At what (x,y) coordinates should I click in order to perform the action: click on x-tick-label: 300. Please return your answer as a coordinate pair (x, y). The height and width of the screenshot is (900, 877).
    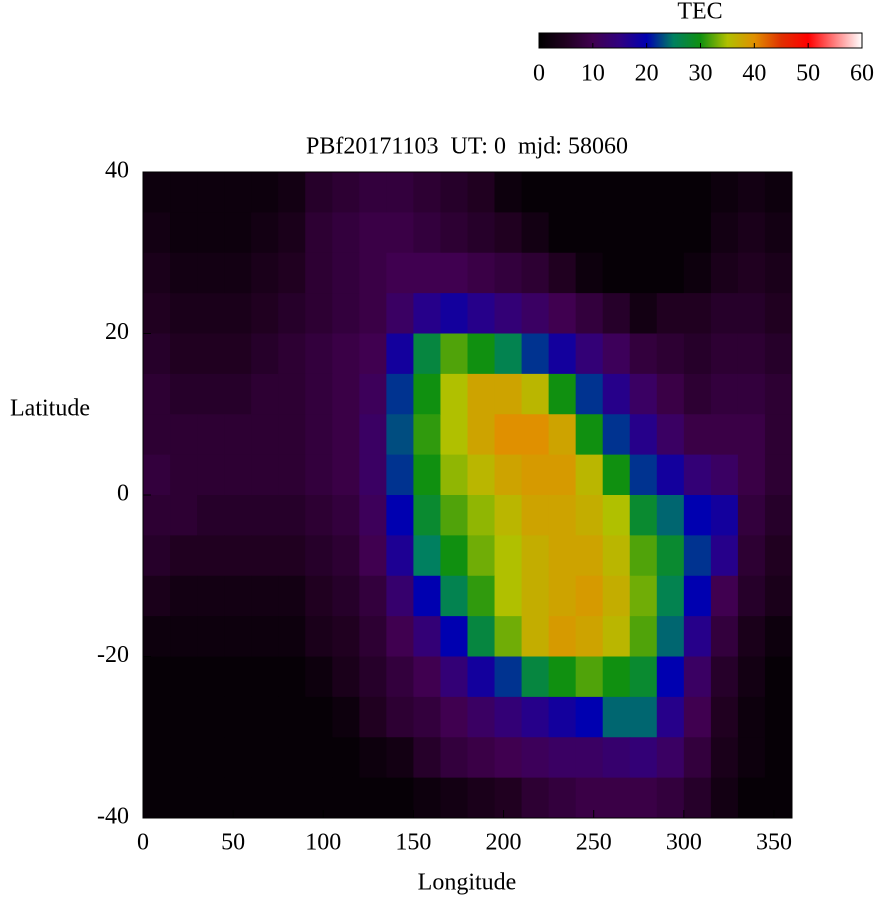
    Looking at the image, I should click on (684, 843).